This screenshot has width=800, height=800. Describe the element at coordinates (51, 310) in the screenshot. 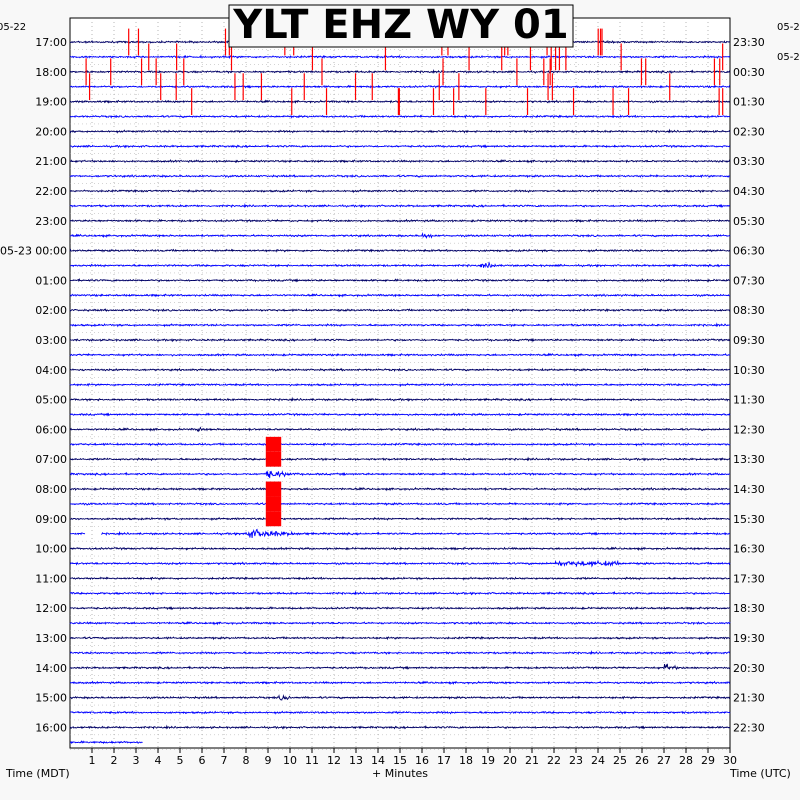

I see `left-hour-label: 02:00` at that location.